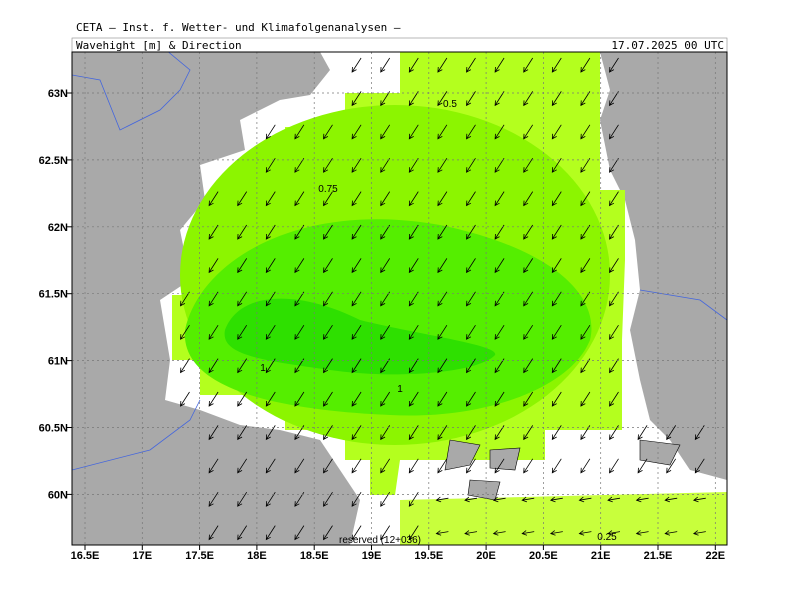 Image resolution: width=800 pixels, height=600 pixels. I want to click on x-tick-label: 20.5E, so click(543, 556).